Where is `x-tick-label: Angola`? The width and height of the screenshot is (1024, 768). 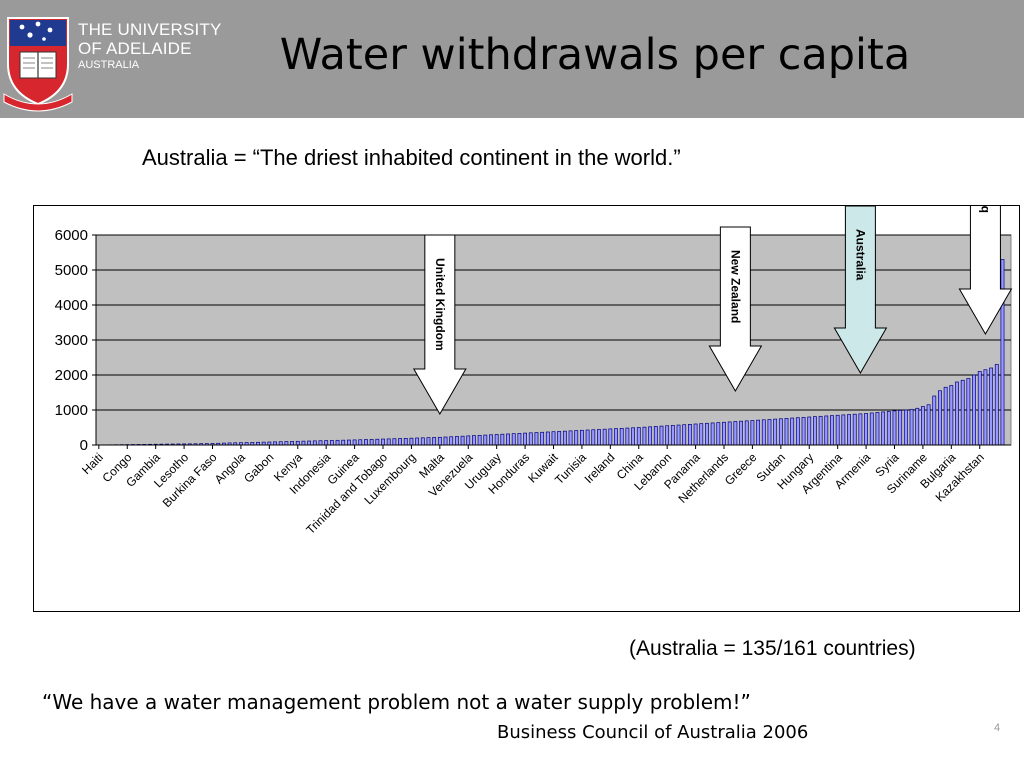
x-tick-label: Angola is located at coordinates (230, 468).